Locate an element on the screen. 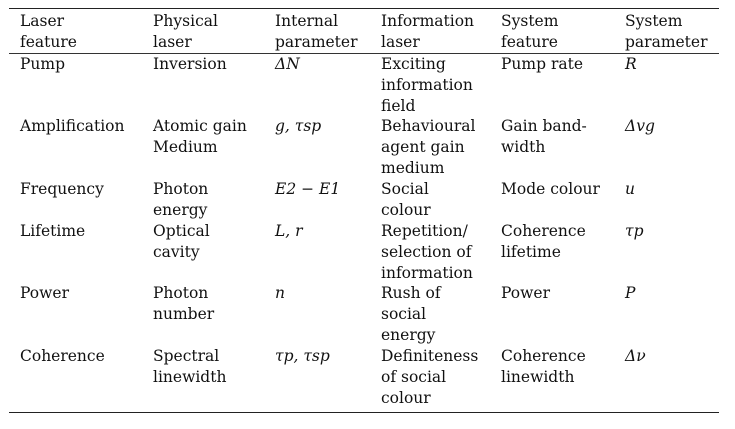 This screenshot has height=429, width=735. cell-system-parameter: R is located at coordinates (631, 64).